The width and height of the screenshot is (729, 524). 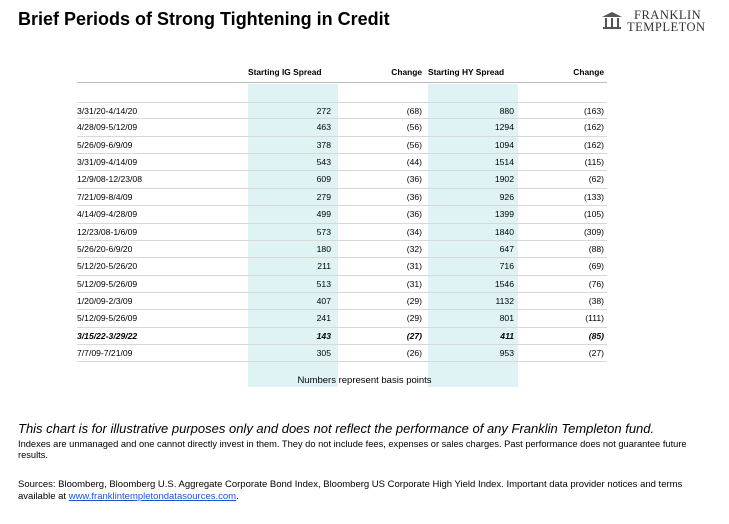 What do you see at coordinates (152, 496) in the screenshot?
I see `link: www.franklintempletondatasources.com` at bounding box center [152, 496].